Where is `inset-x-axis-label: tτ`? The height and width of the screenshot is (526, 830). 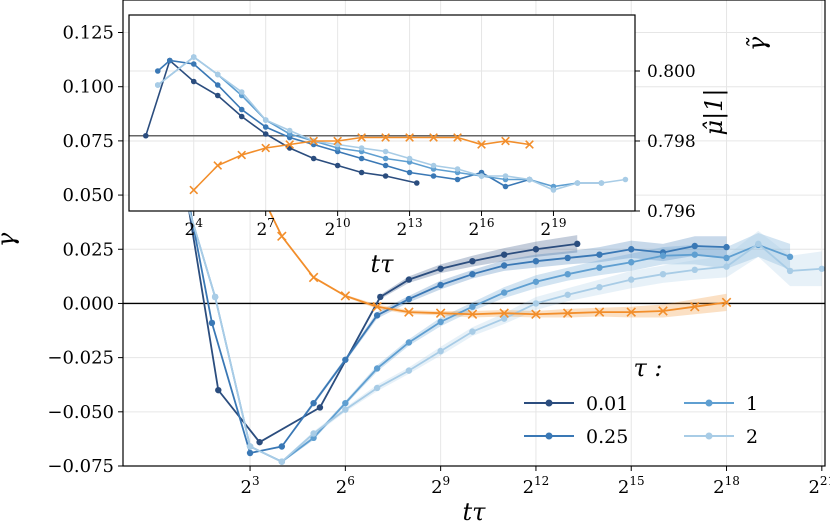
inset-x-axis-label: tτ is located at coordinates (383, 264).